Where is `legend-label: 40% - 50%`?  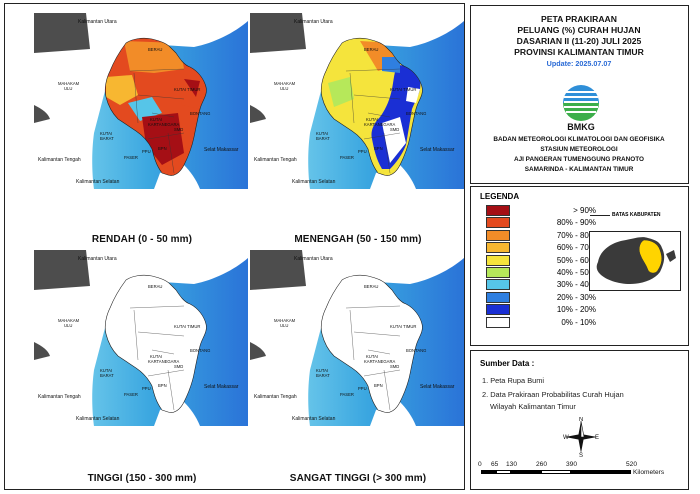 legend-label: 40% - 50% is located at coordinates (576, 272).